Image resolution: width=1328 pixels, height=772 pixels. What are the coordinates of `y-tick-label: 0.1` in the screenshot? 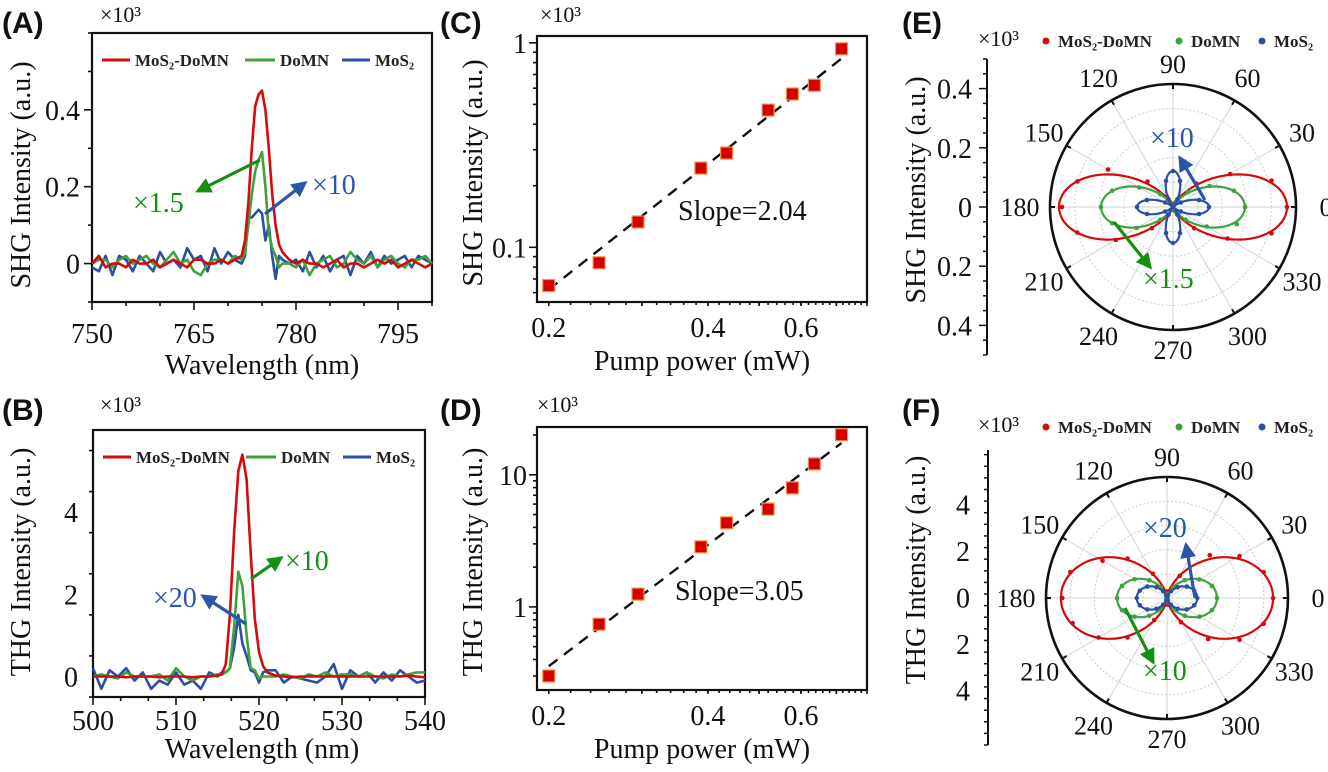 It's located at (509, 248).